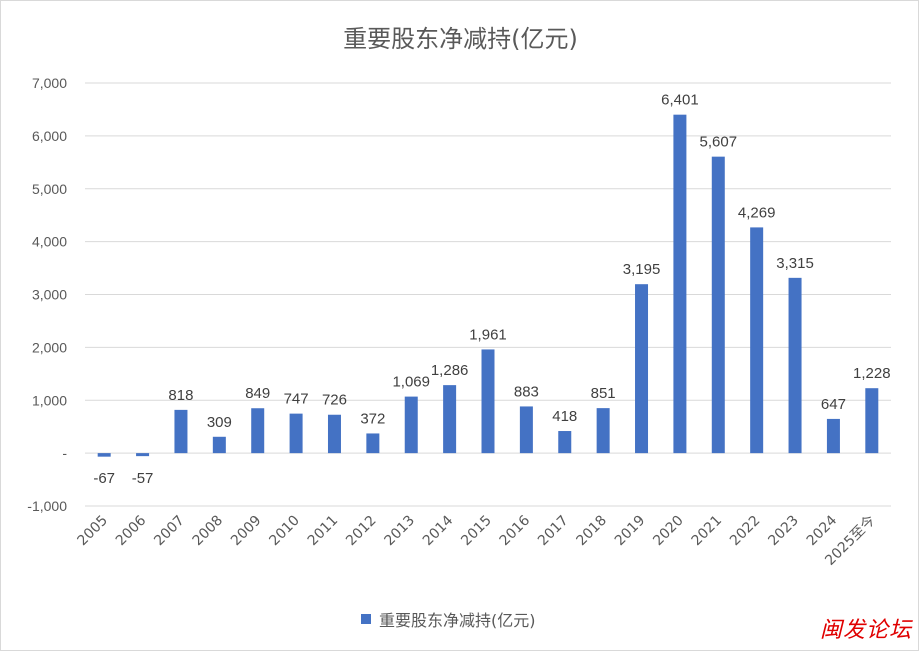 The image size is (919, 652). What do you see at coordinates (642, 269) in the screenshot?
I see `data-label: 3,195` at bounding box center [642, 269].